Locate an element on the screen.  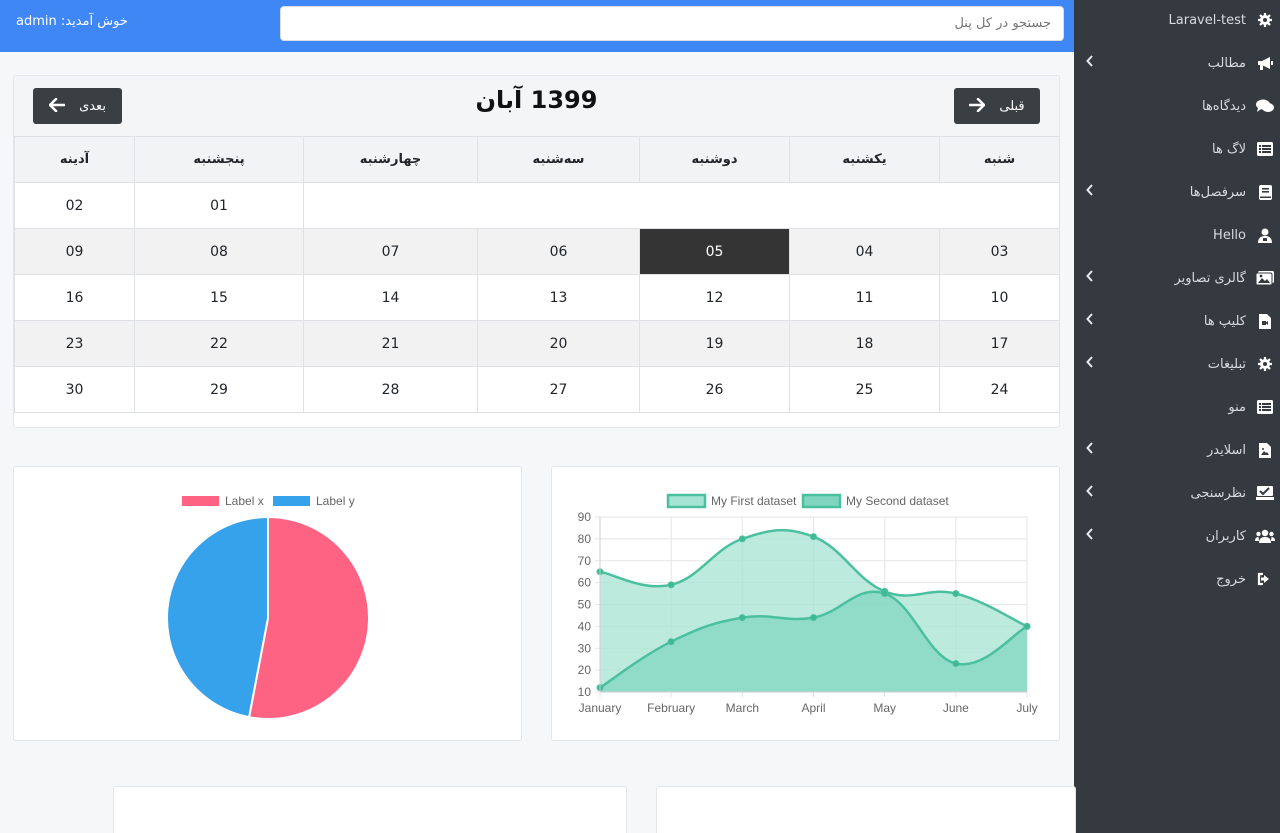
sidebar-item-6: گالری تصاویر is located at coordinates (1177, 278).